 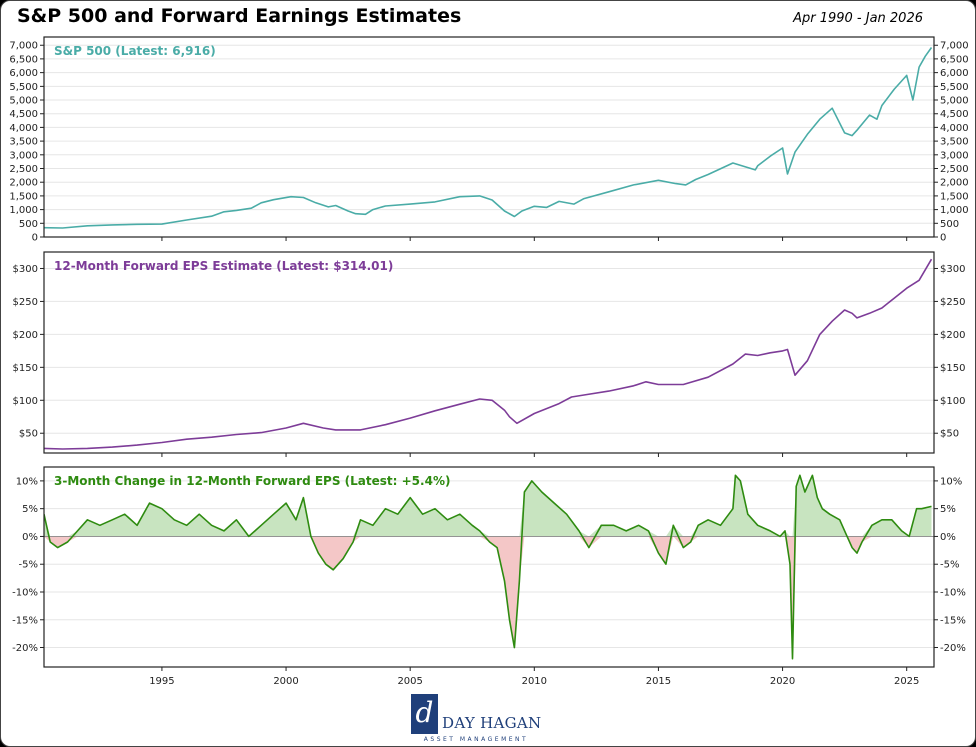 I want to click on y-tick-label-right: 4,500, so click(x=954, y=114).